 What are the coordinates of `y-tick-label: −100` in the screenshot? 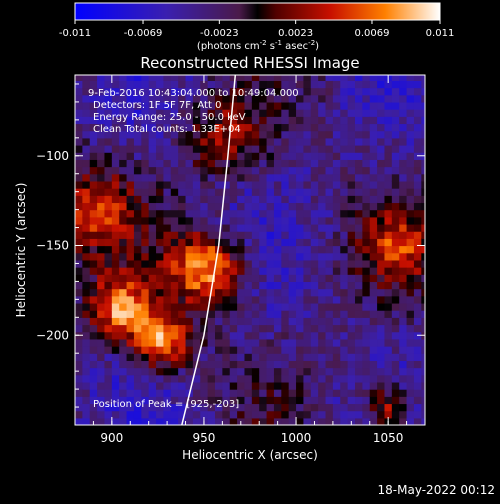 It's located at (52, 156).